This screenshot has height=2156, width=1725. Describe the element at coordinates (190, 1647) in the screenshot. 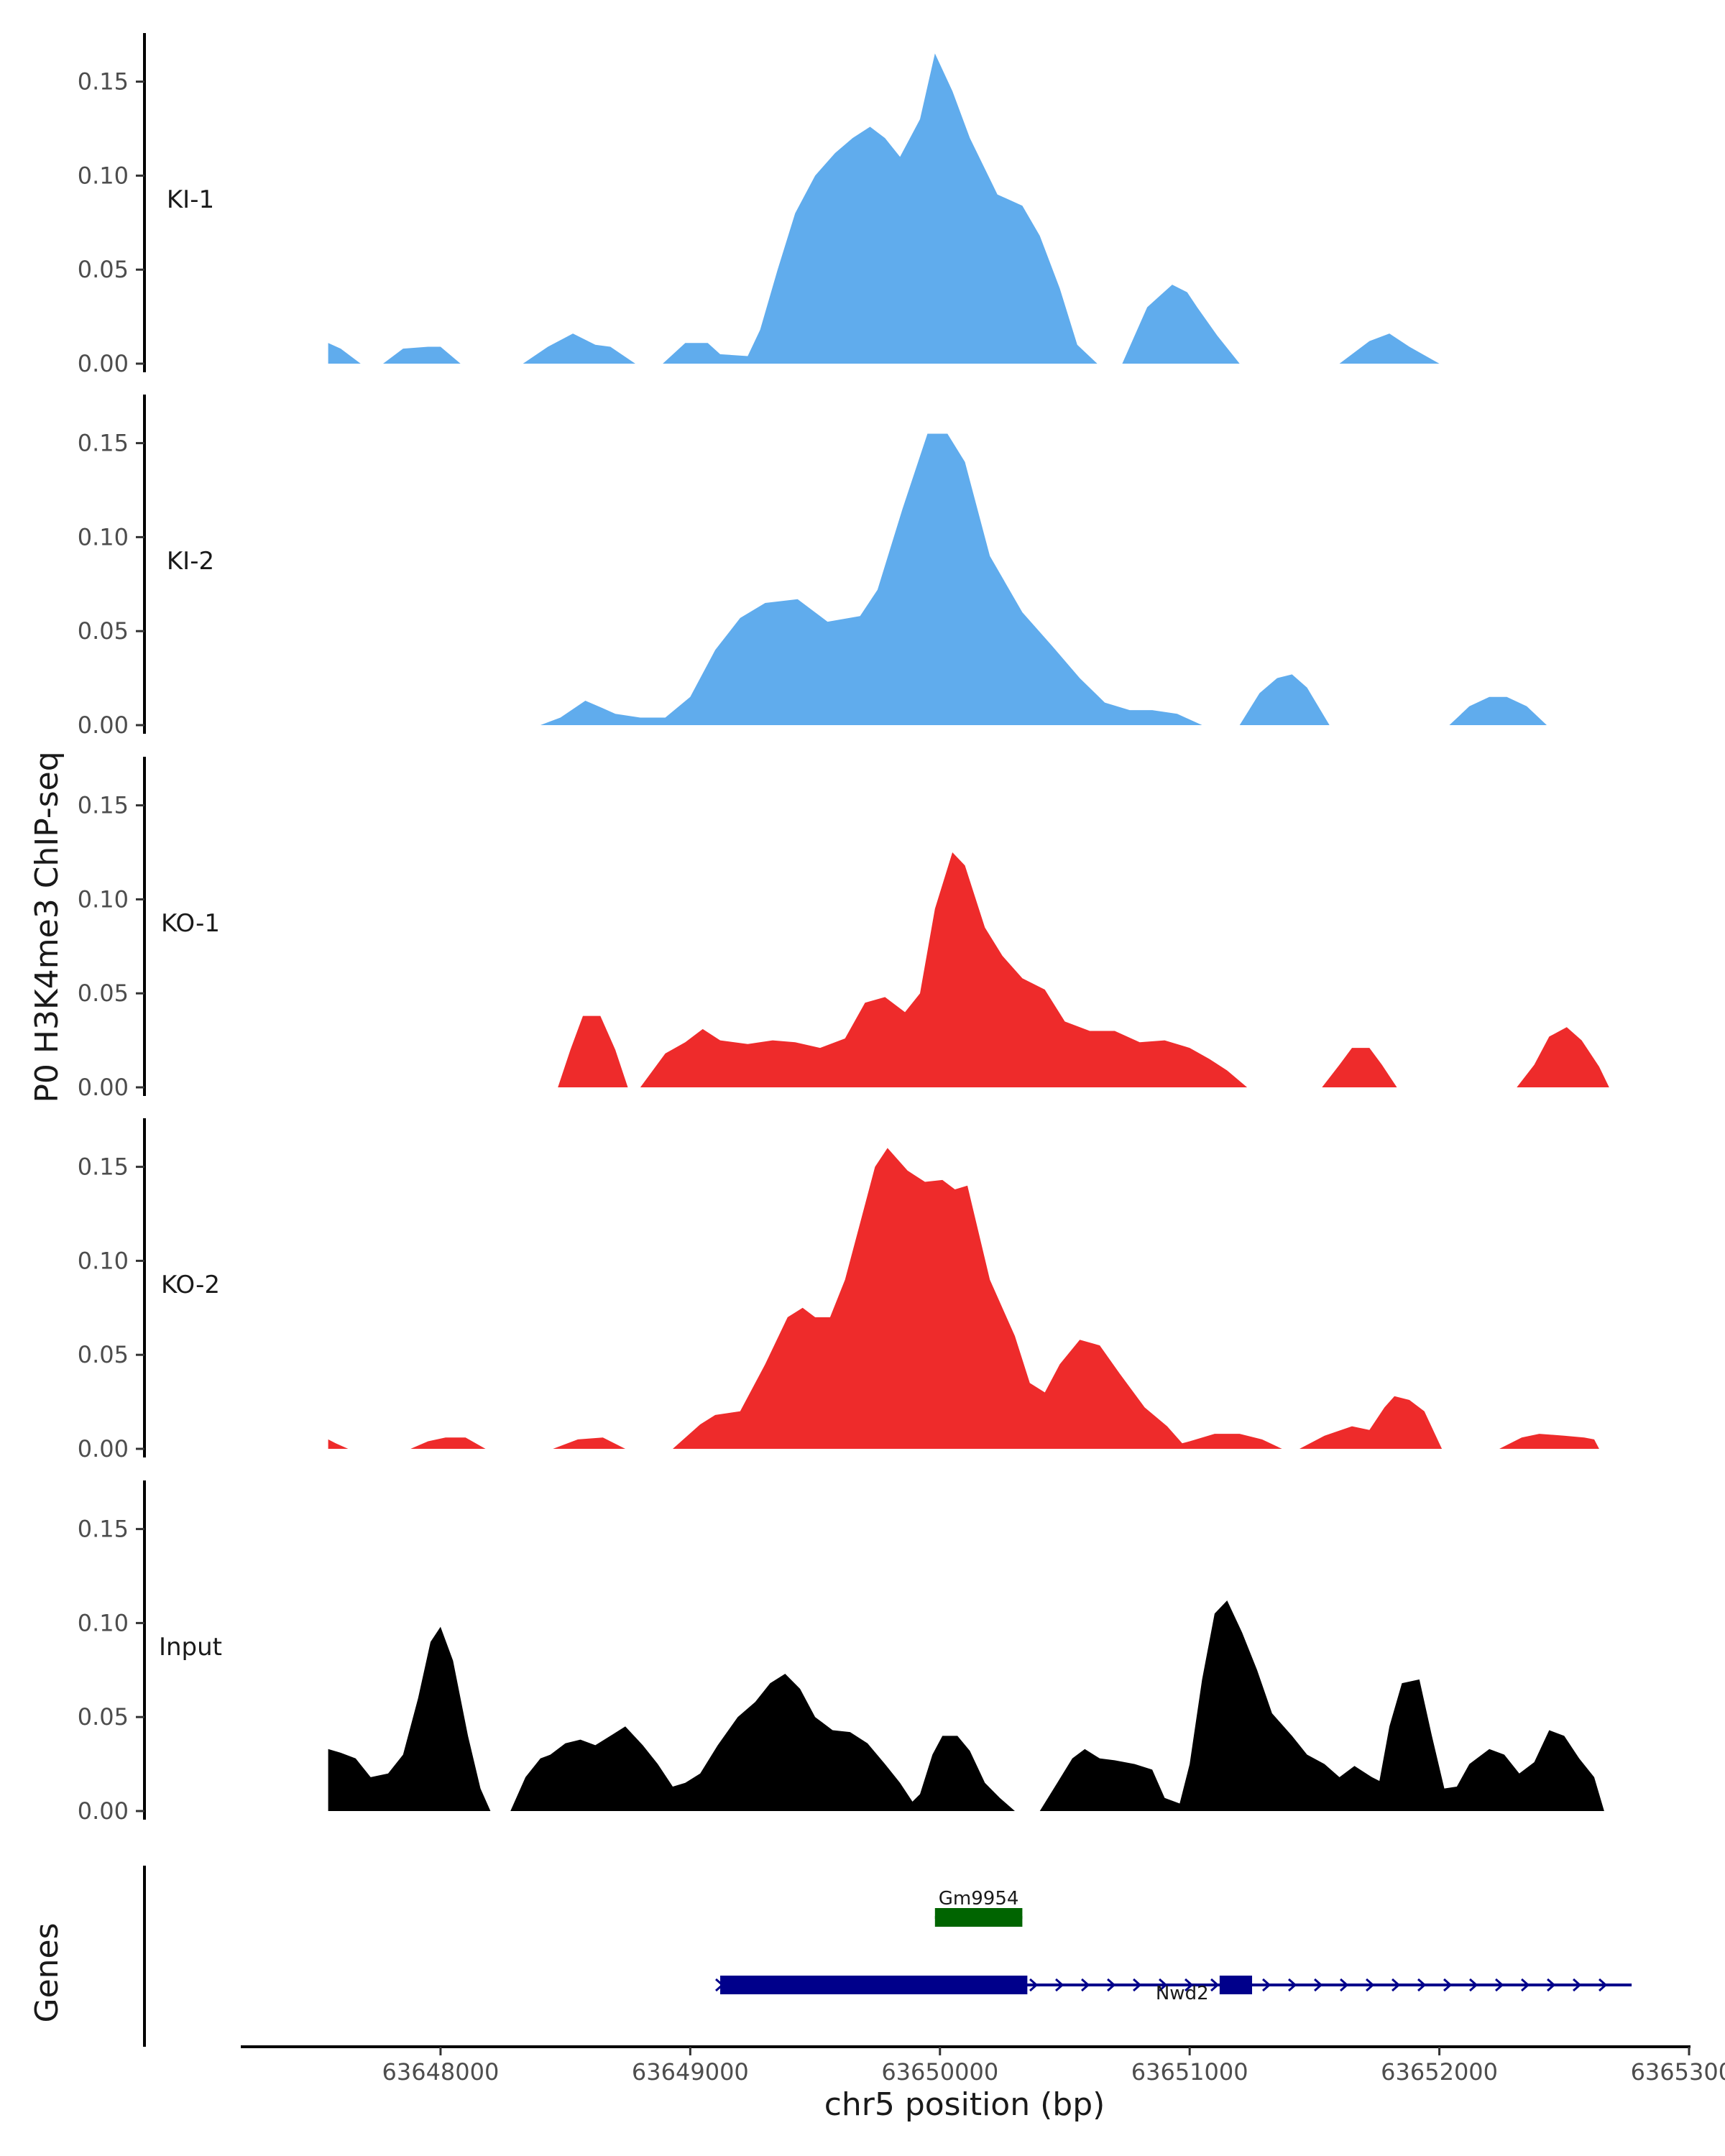

I see `track-label: Input` at that location.